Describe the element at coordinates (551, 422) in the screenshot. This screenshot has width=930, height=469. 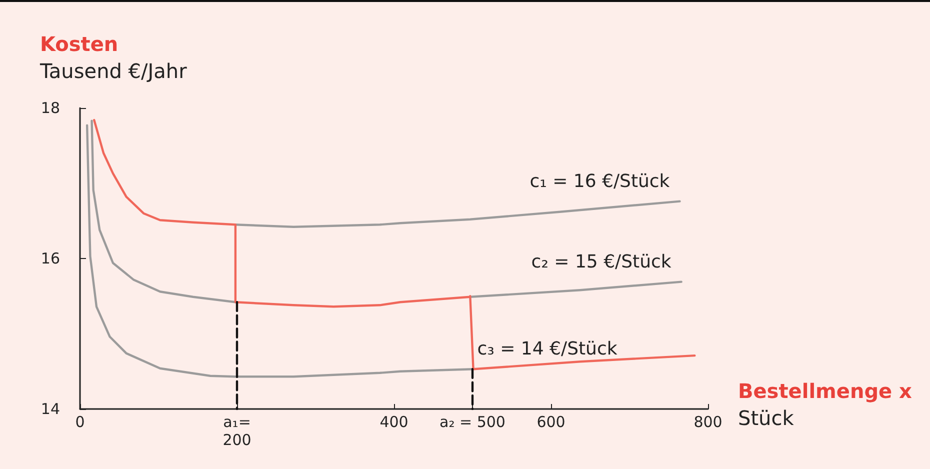
I see `x-tick-label: 600` at that location.